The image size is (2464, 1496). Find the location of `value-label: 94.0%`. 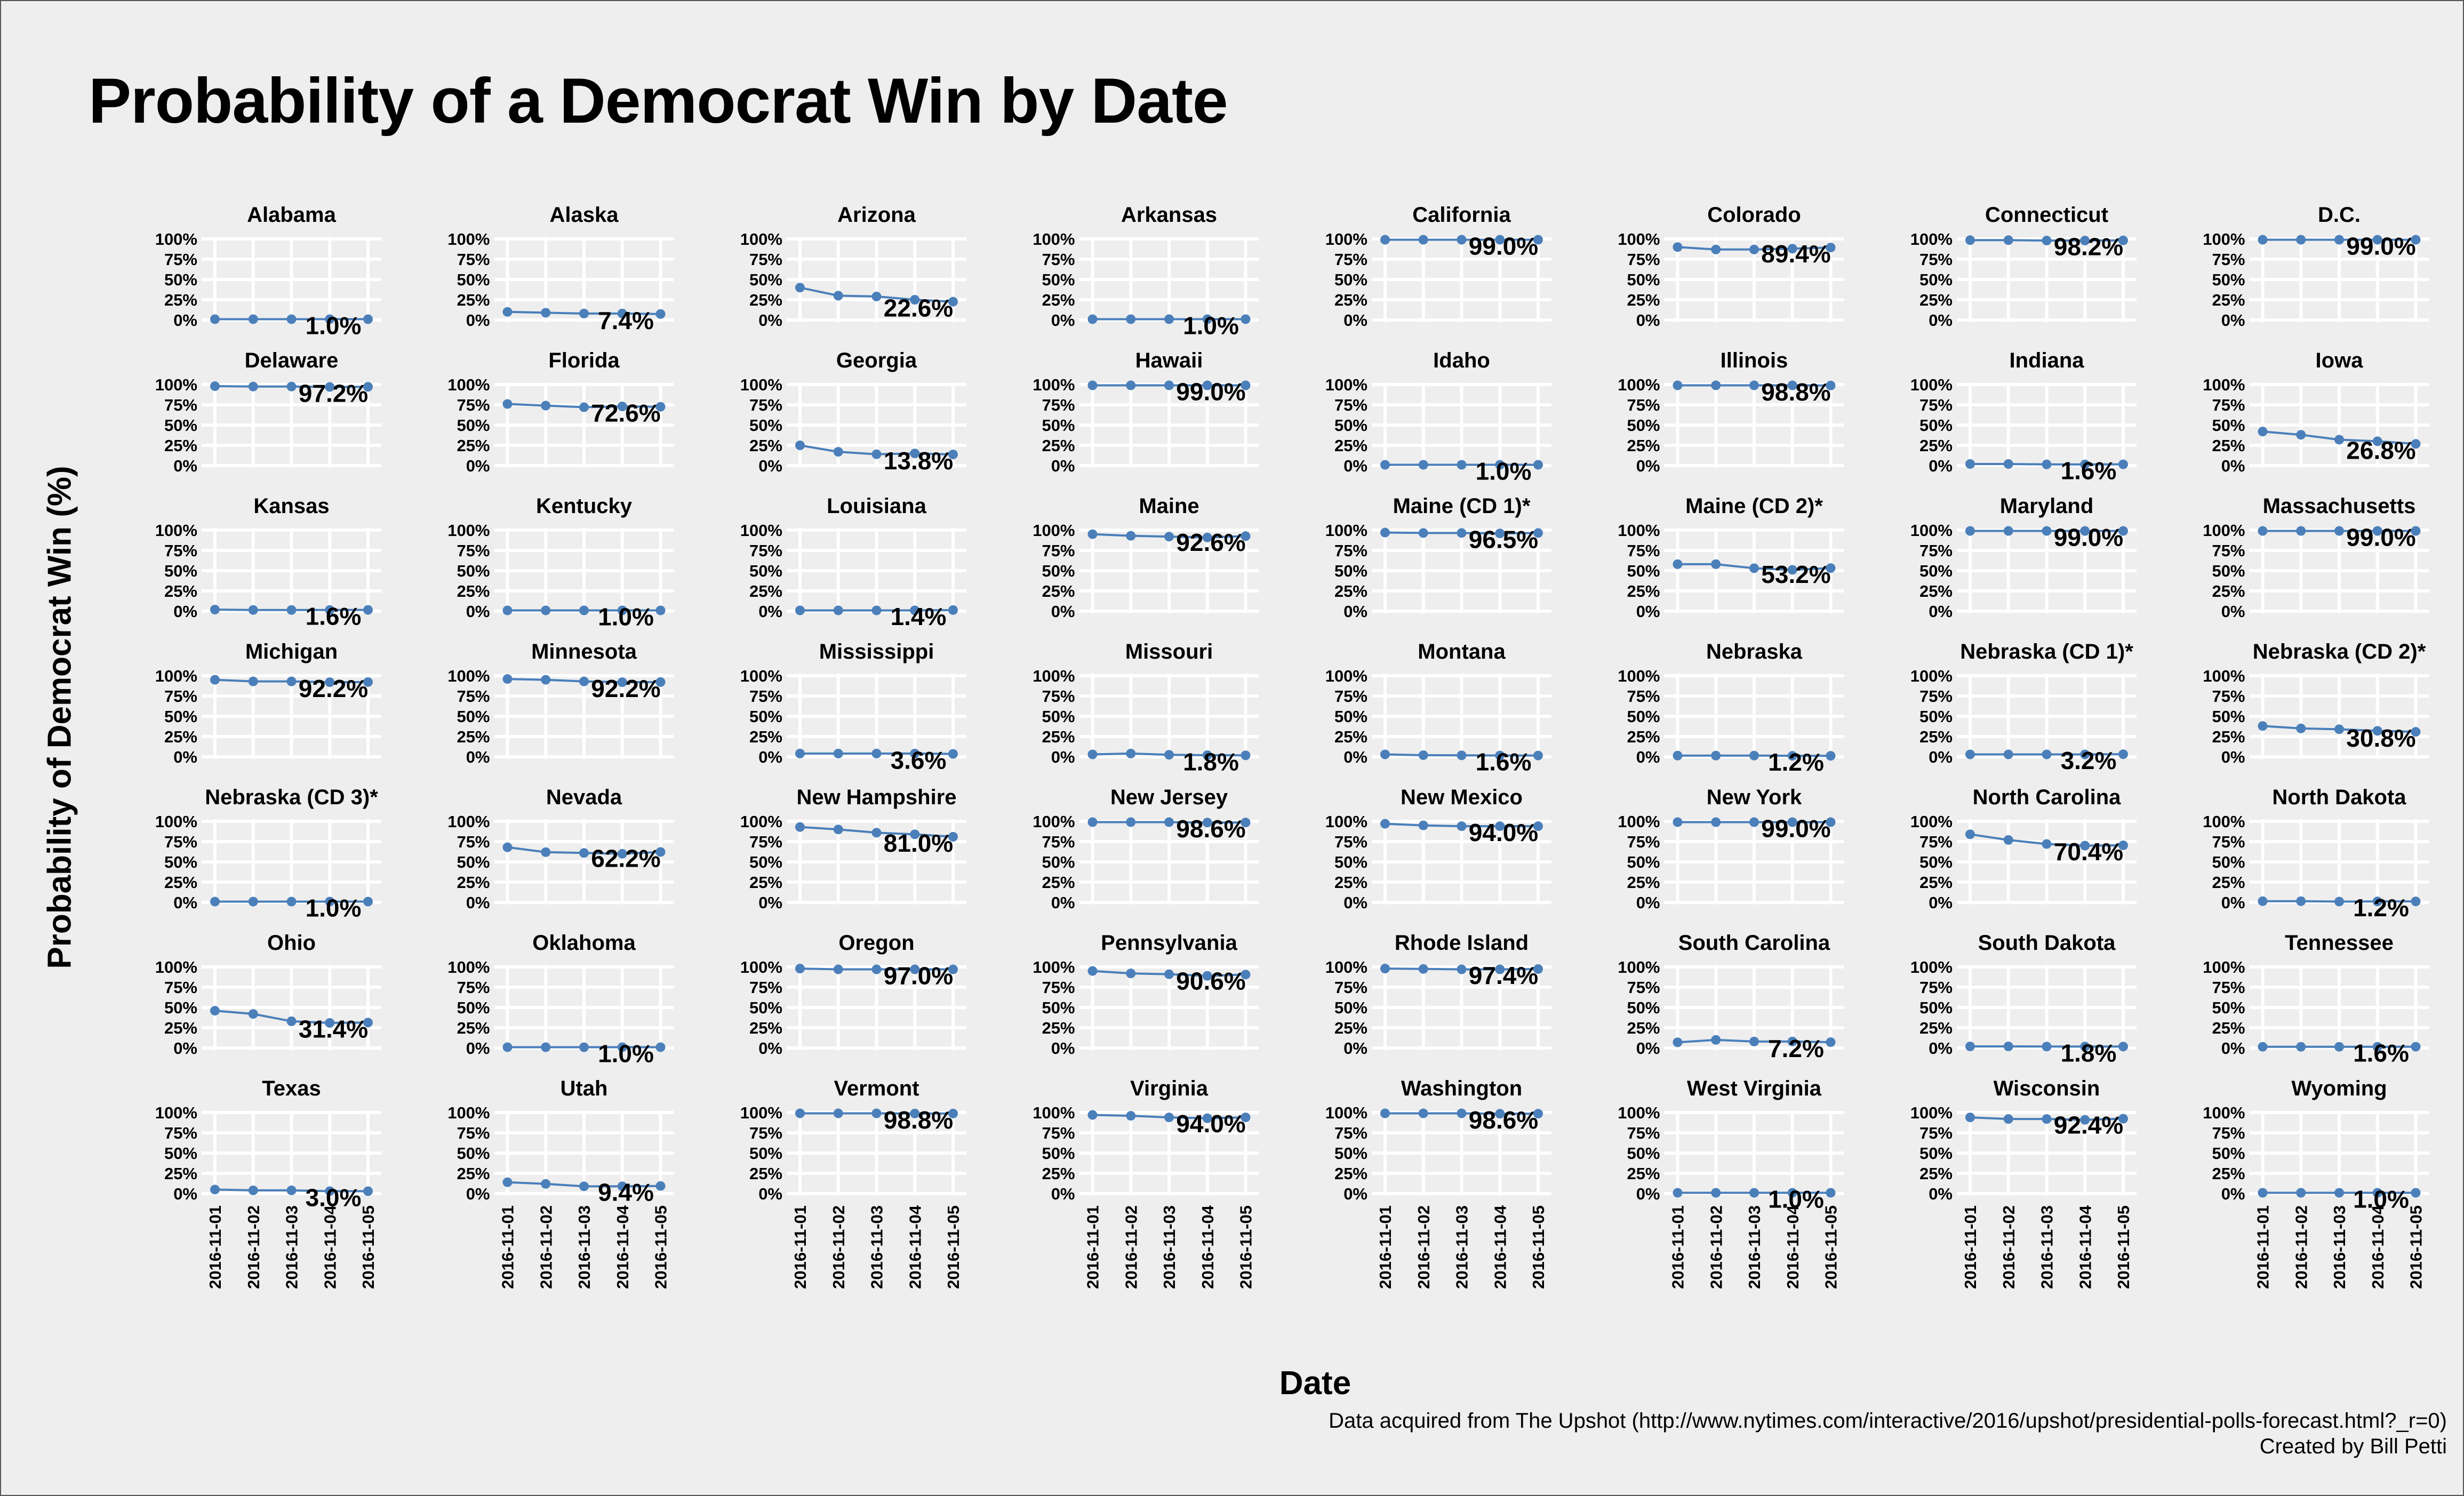

value-label: 94.0% is located at coordinates (1210, 1124).